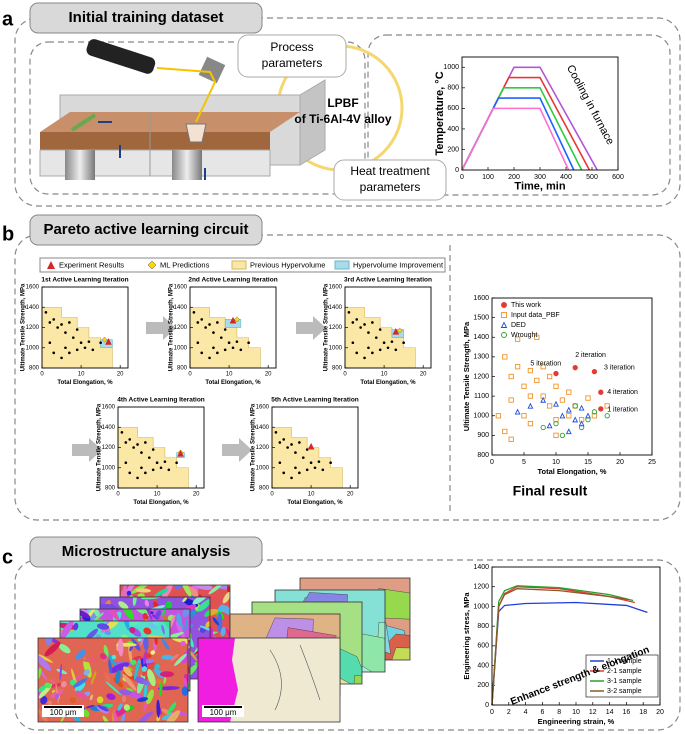 The image size is (685, 734). What do you see at coordinates (622, 676) in the screenshot?
I see `legend-box` at bounding box center [622, 676].